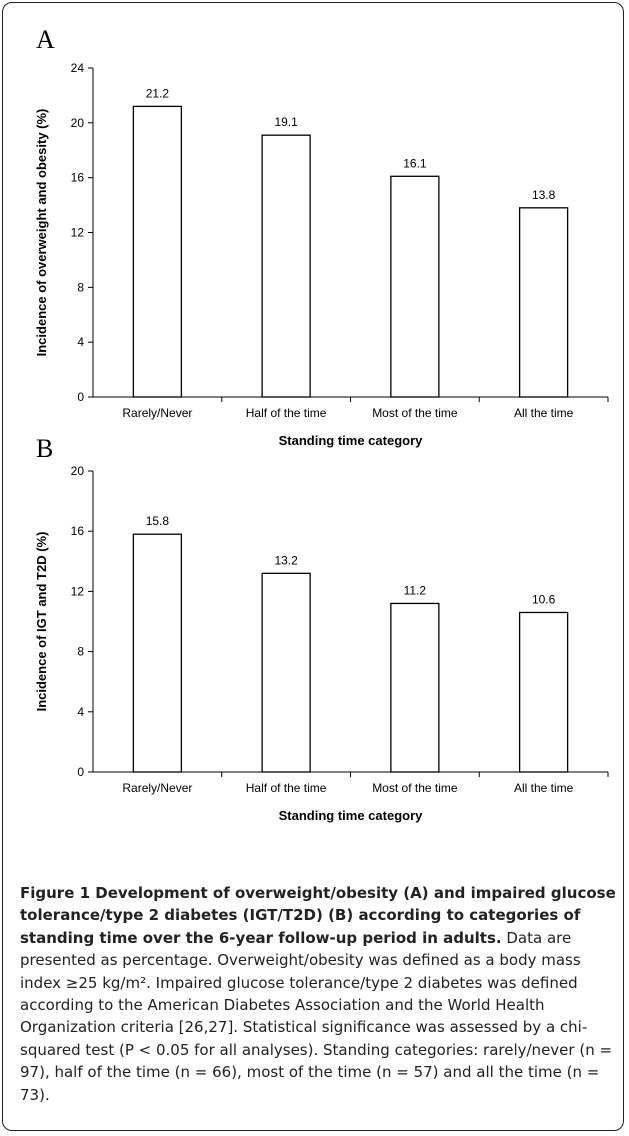 The height and width of the screenshot is (1136, 629). Describe the element at coordinates (286, 413) in the screenshot. I see `panel-a-category-label: Half of the time` at that location.